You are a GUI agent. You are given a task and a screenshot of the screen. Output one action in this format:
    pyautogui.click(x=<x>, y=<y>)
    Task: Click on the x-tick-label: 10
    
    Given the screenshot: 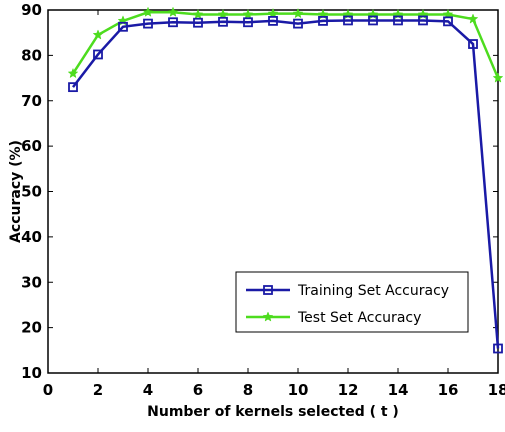 What is the action you would take?
    pyautogui.click(x=298, y=390)
    